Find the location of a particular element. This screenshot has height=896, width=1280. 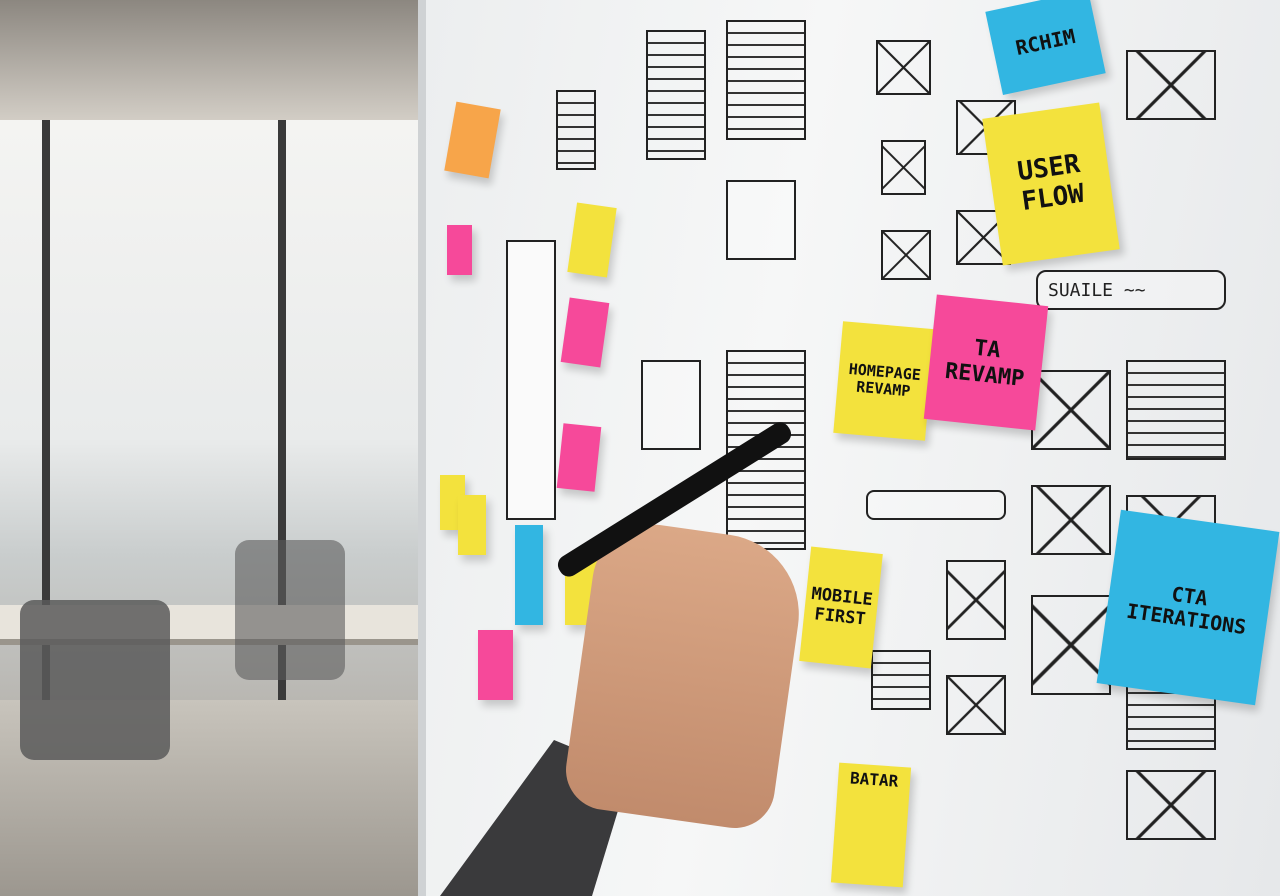

sticky-note-ta-revamp: TA REVAMP is located at coordinates (986, 362).